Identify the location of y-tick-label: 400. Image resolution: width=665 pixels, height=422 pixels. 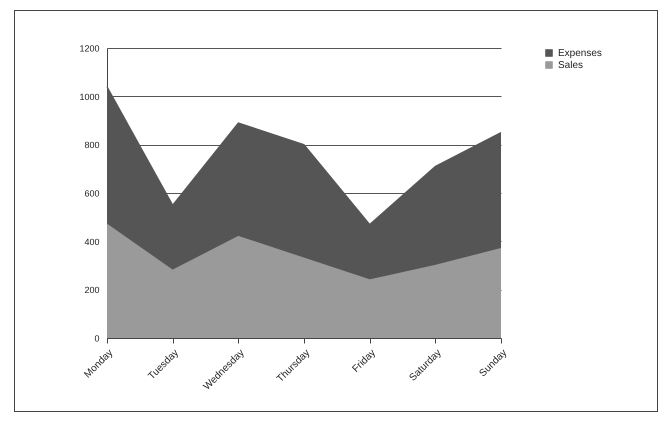
(92, 241).